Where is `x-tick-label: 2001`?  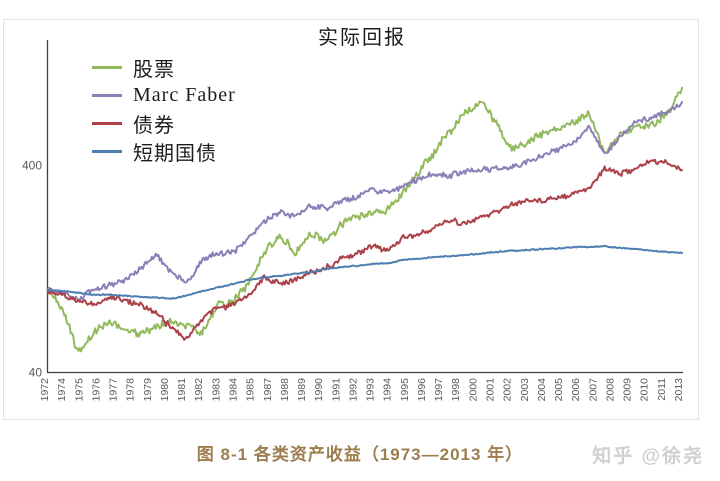
x-tick-label: 2001 is located at coordinates (491, 390).